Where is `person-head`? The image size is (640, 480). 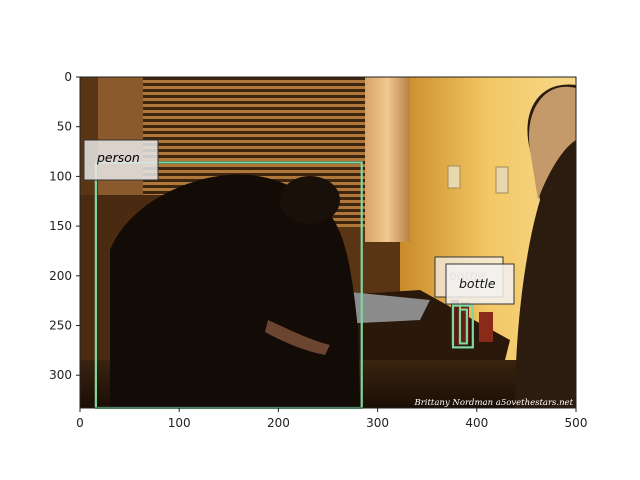
person-head is located at coordinates (310, 200).